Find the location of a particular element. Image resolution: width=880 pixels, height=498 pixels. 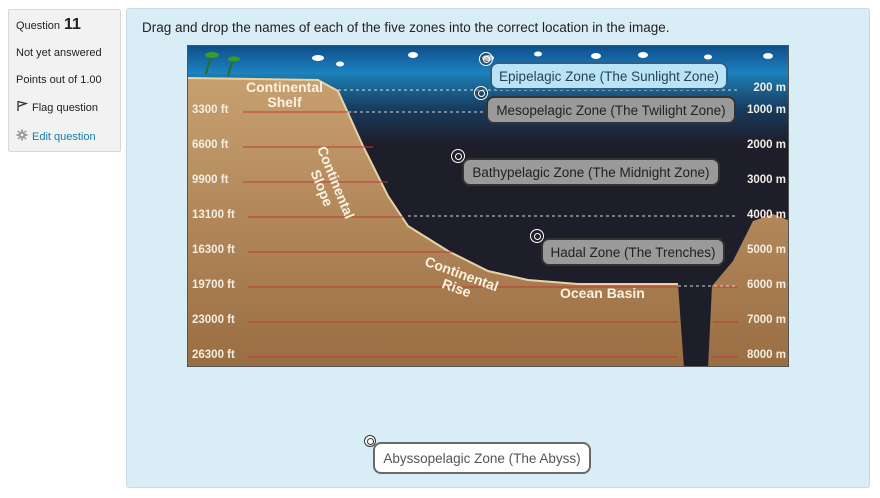

flag-question-link: Flag question is located at coordinates (68, 108).